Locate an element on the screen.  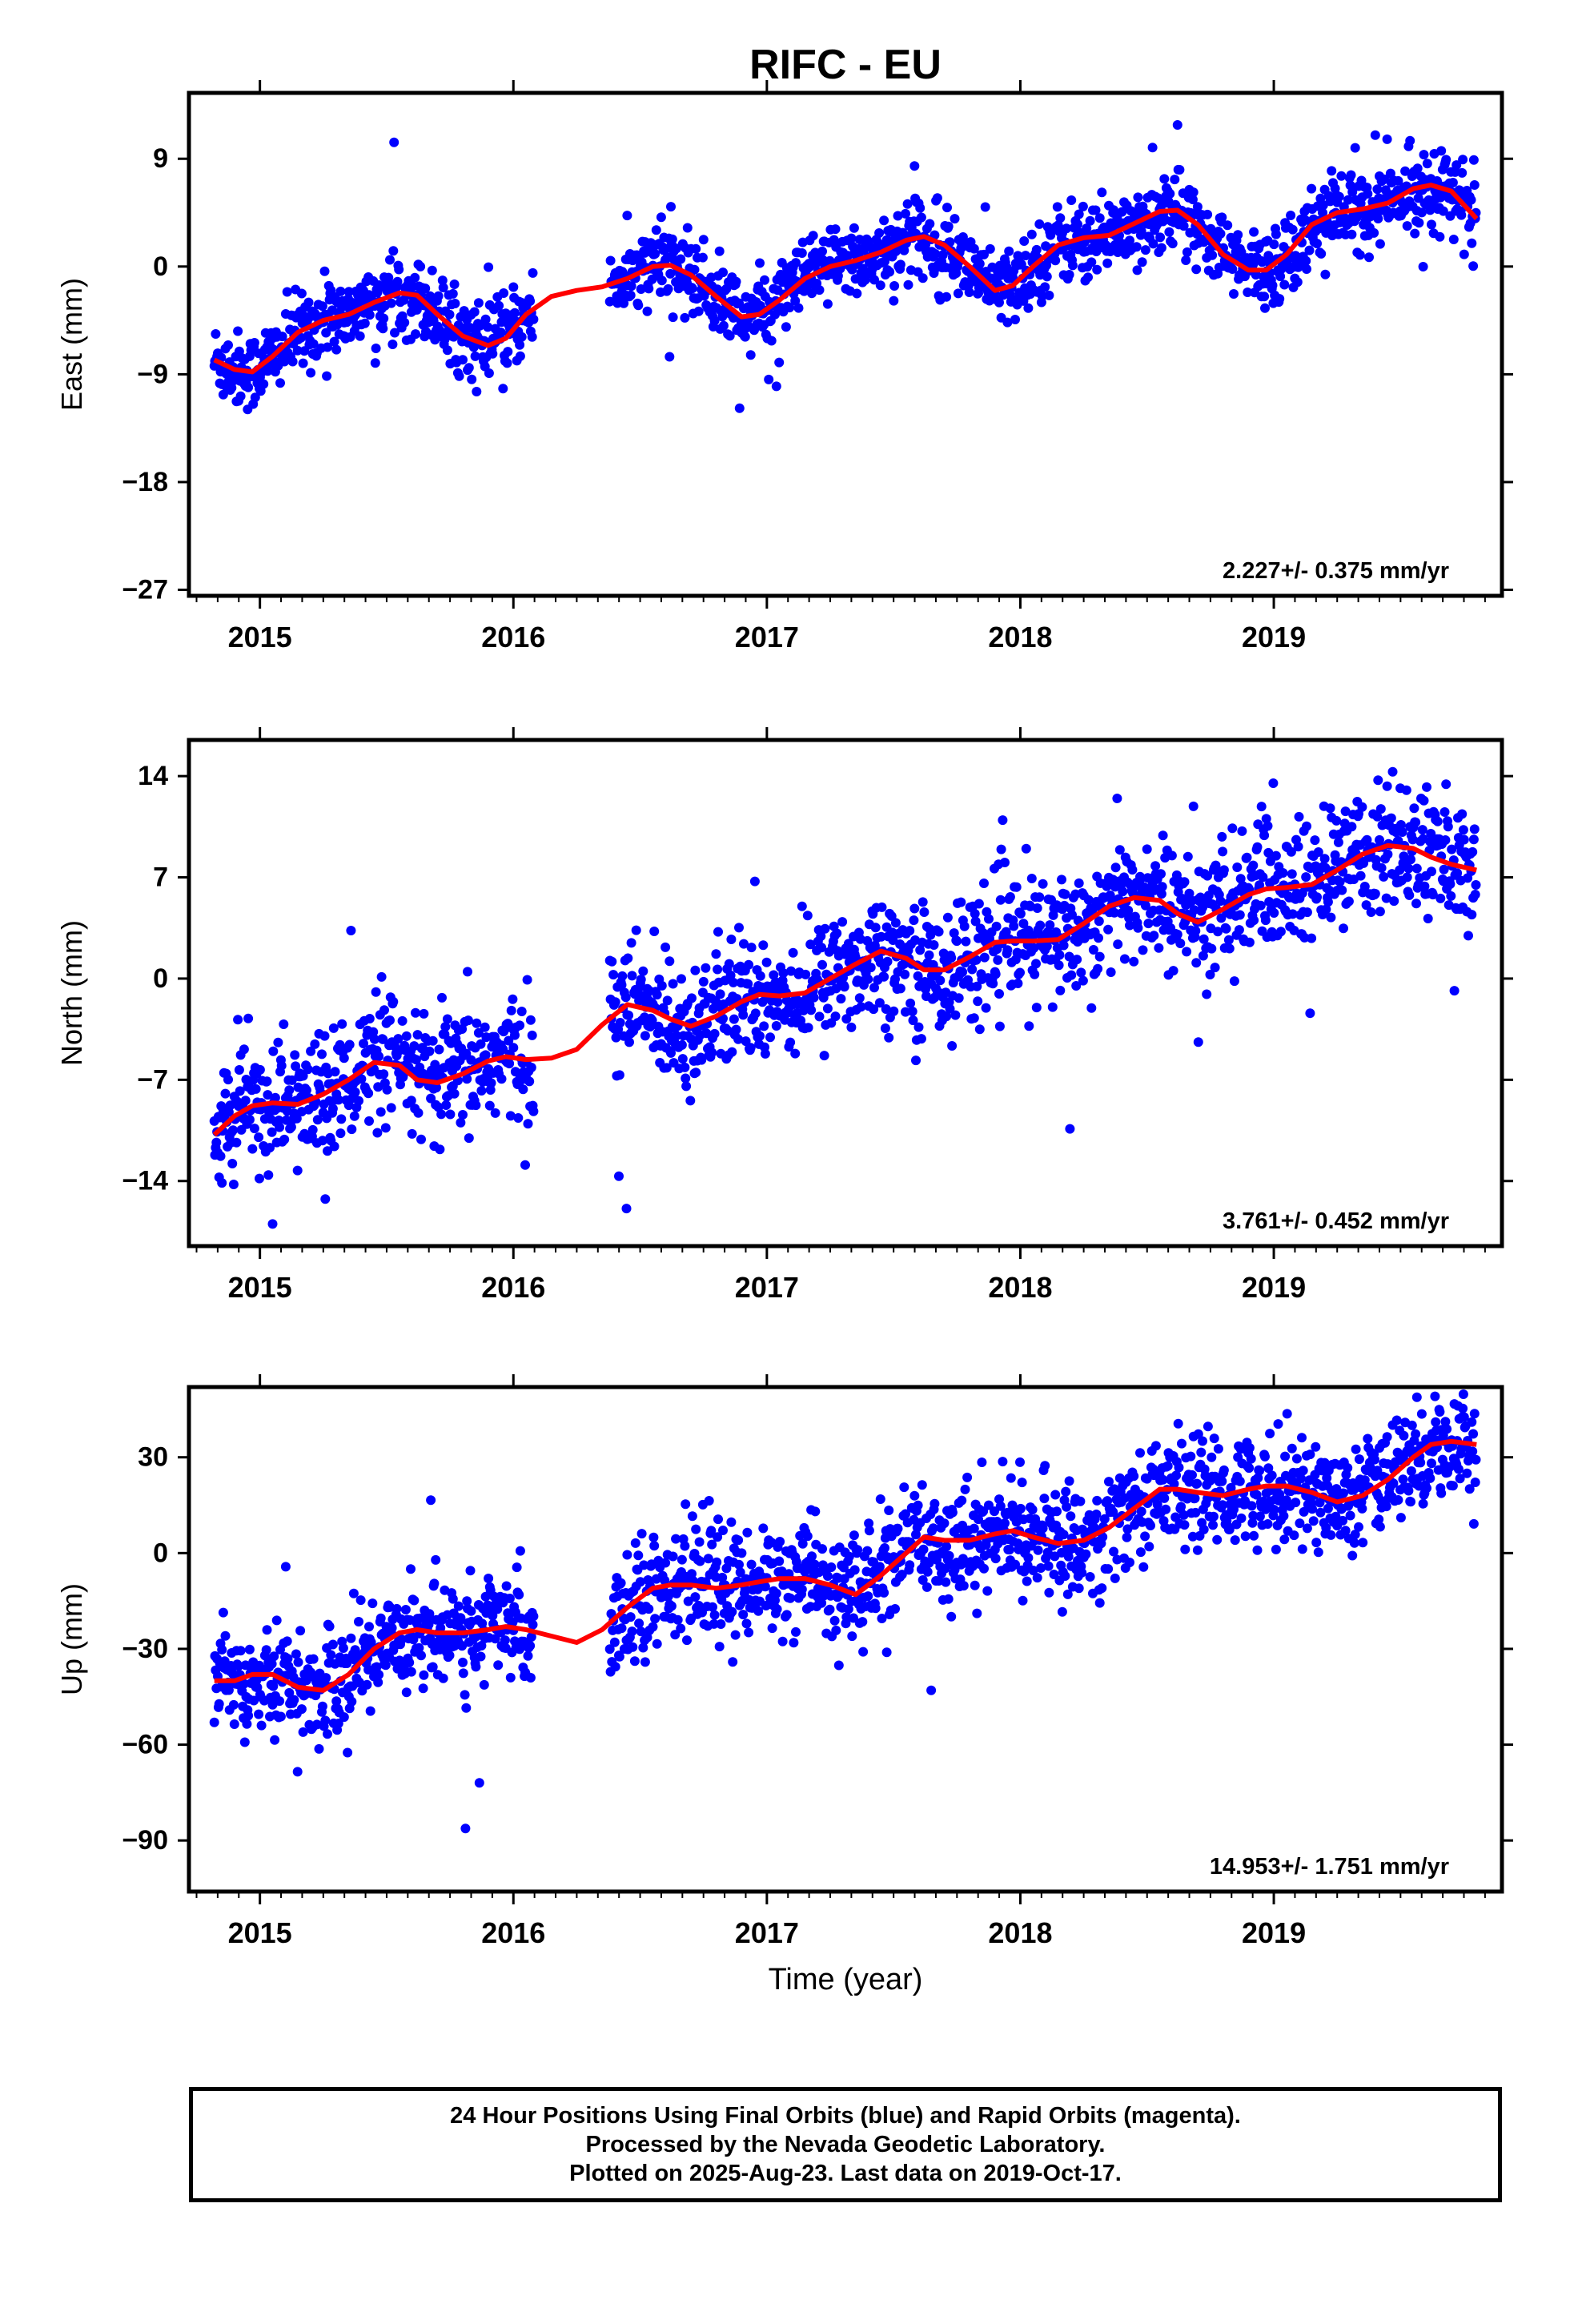
east-ylabel: East (mm) is located at coordinates (71, 344).